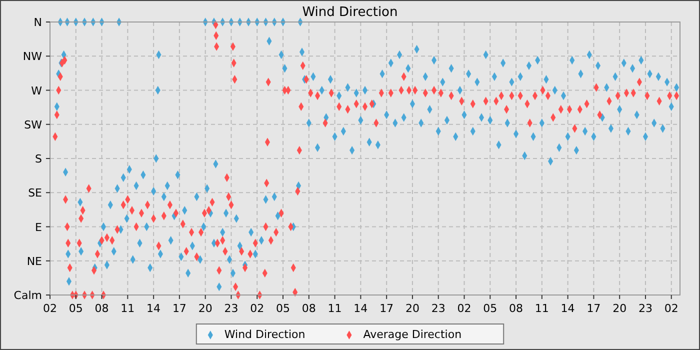  What do you see at coordinates (350, 12) in the screenshot?
I see `chart-title: Wind Direction` at bounding box center [350, 12].